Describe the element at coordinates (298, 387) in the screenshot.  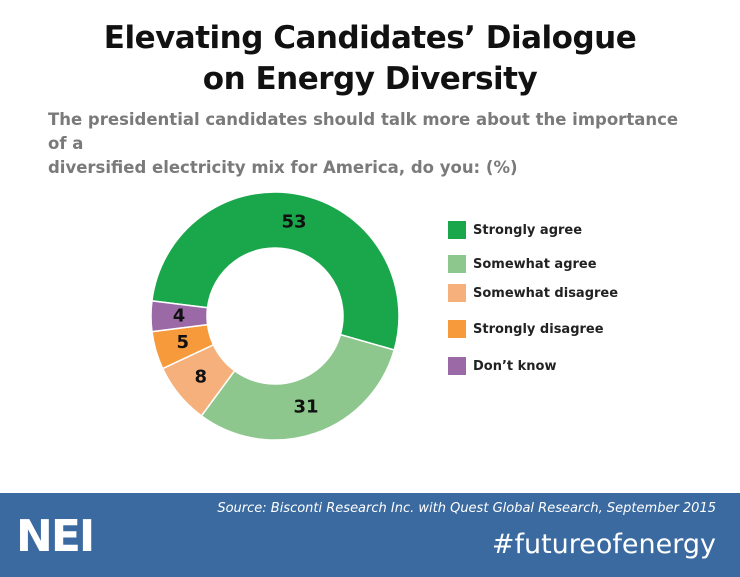
I see `slice-somewhat-agree` at that location.